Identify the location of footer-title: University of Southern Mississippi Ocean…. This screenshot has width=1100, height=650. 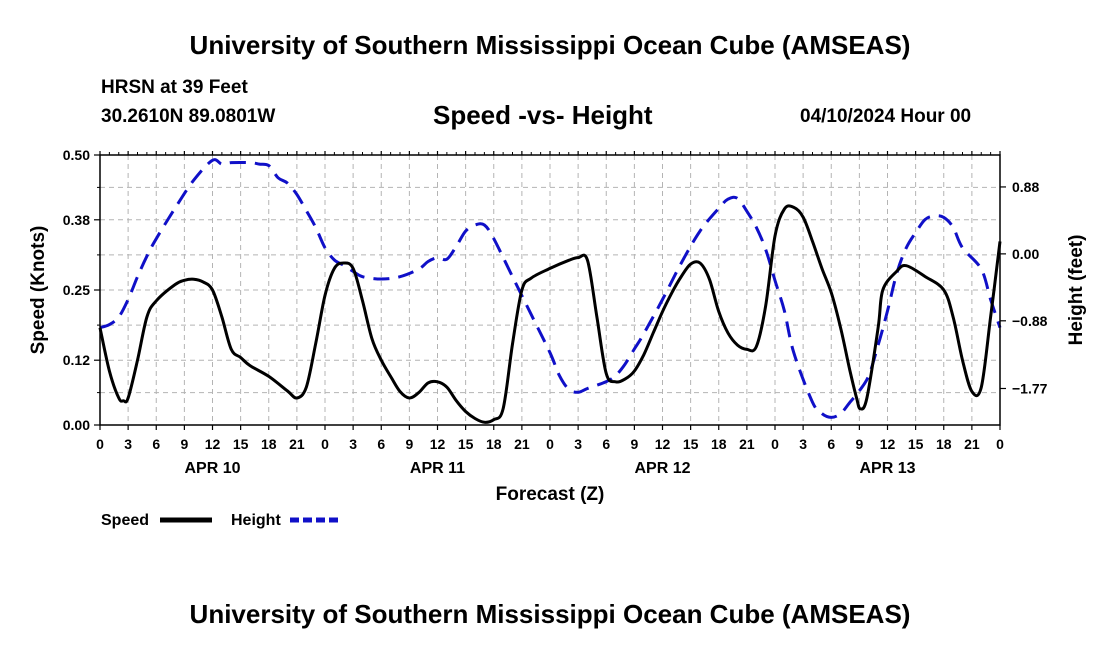
(550, 614).